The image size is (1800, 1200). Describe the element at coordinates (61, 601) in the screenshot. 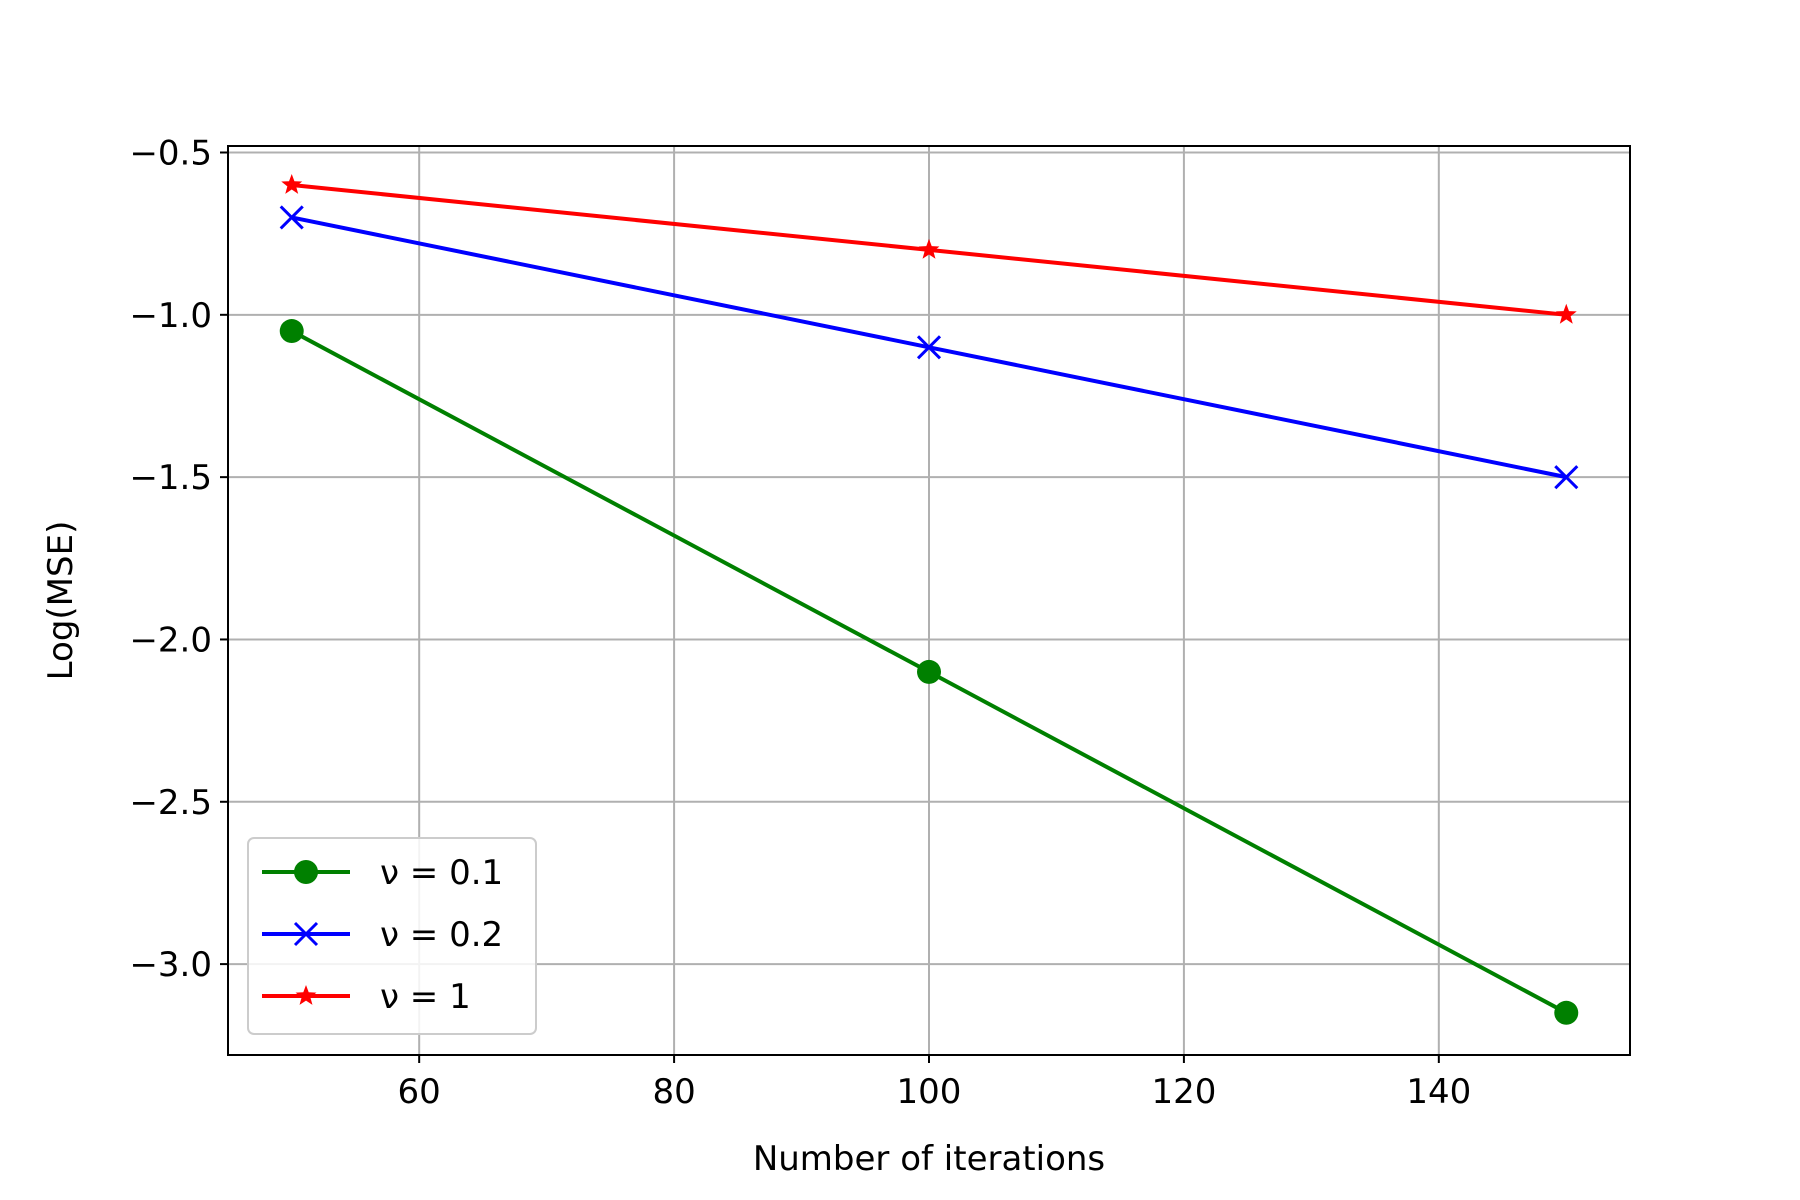

I see `y-axis-label: Log(MSE)` at that location.